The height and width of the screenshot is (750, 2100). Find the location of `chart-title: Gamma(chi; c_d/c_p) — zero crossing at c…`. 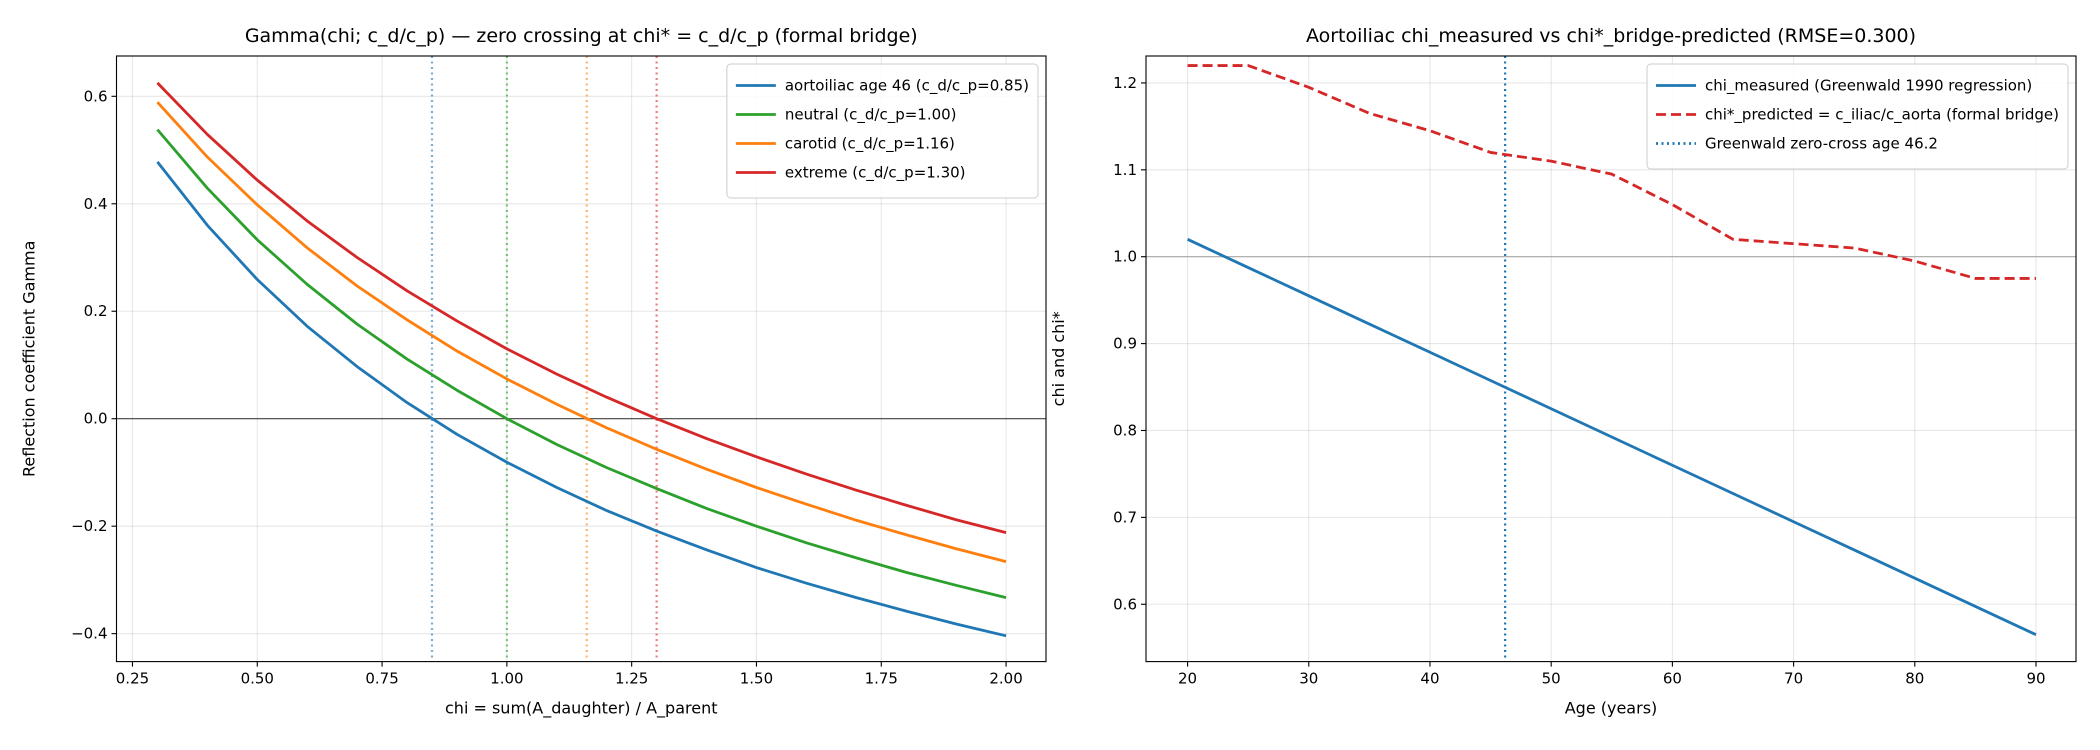

chart-title: Gamma(chi; c_d/c_p) — zero crossing at c… is located at coordinates (581, 36).